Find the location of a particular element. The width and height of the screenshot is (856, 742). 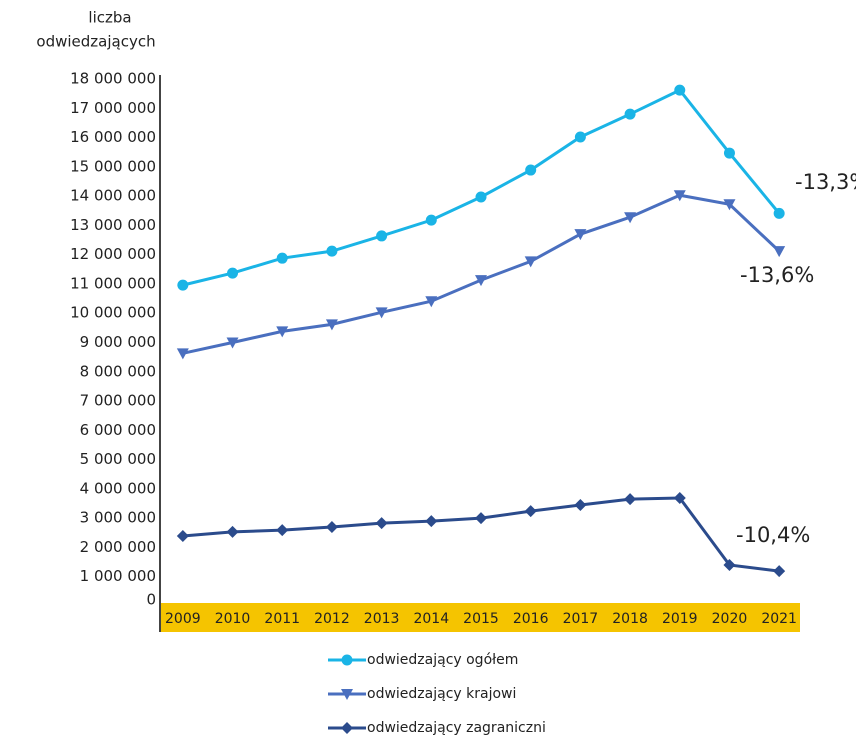

y-tick-label: 17 000 000 is located at coordinates (113, 108).